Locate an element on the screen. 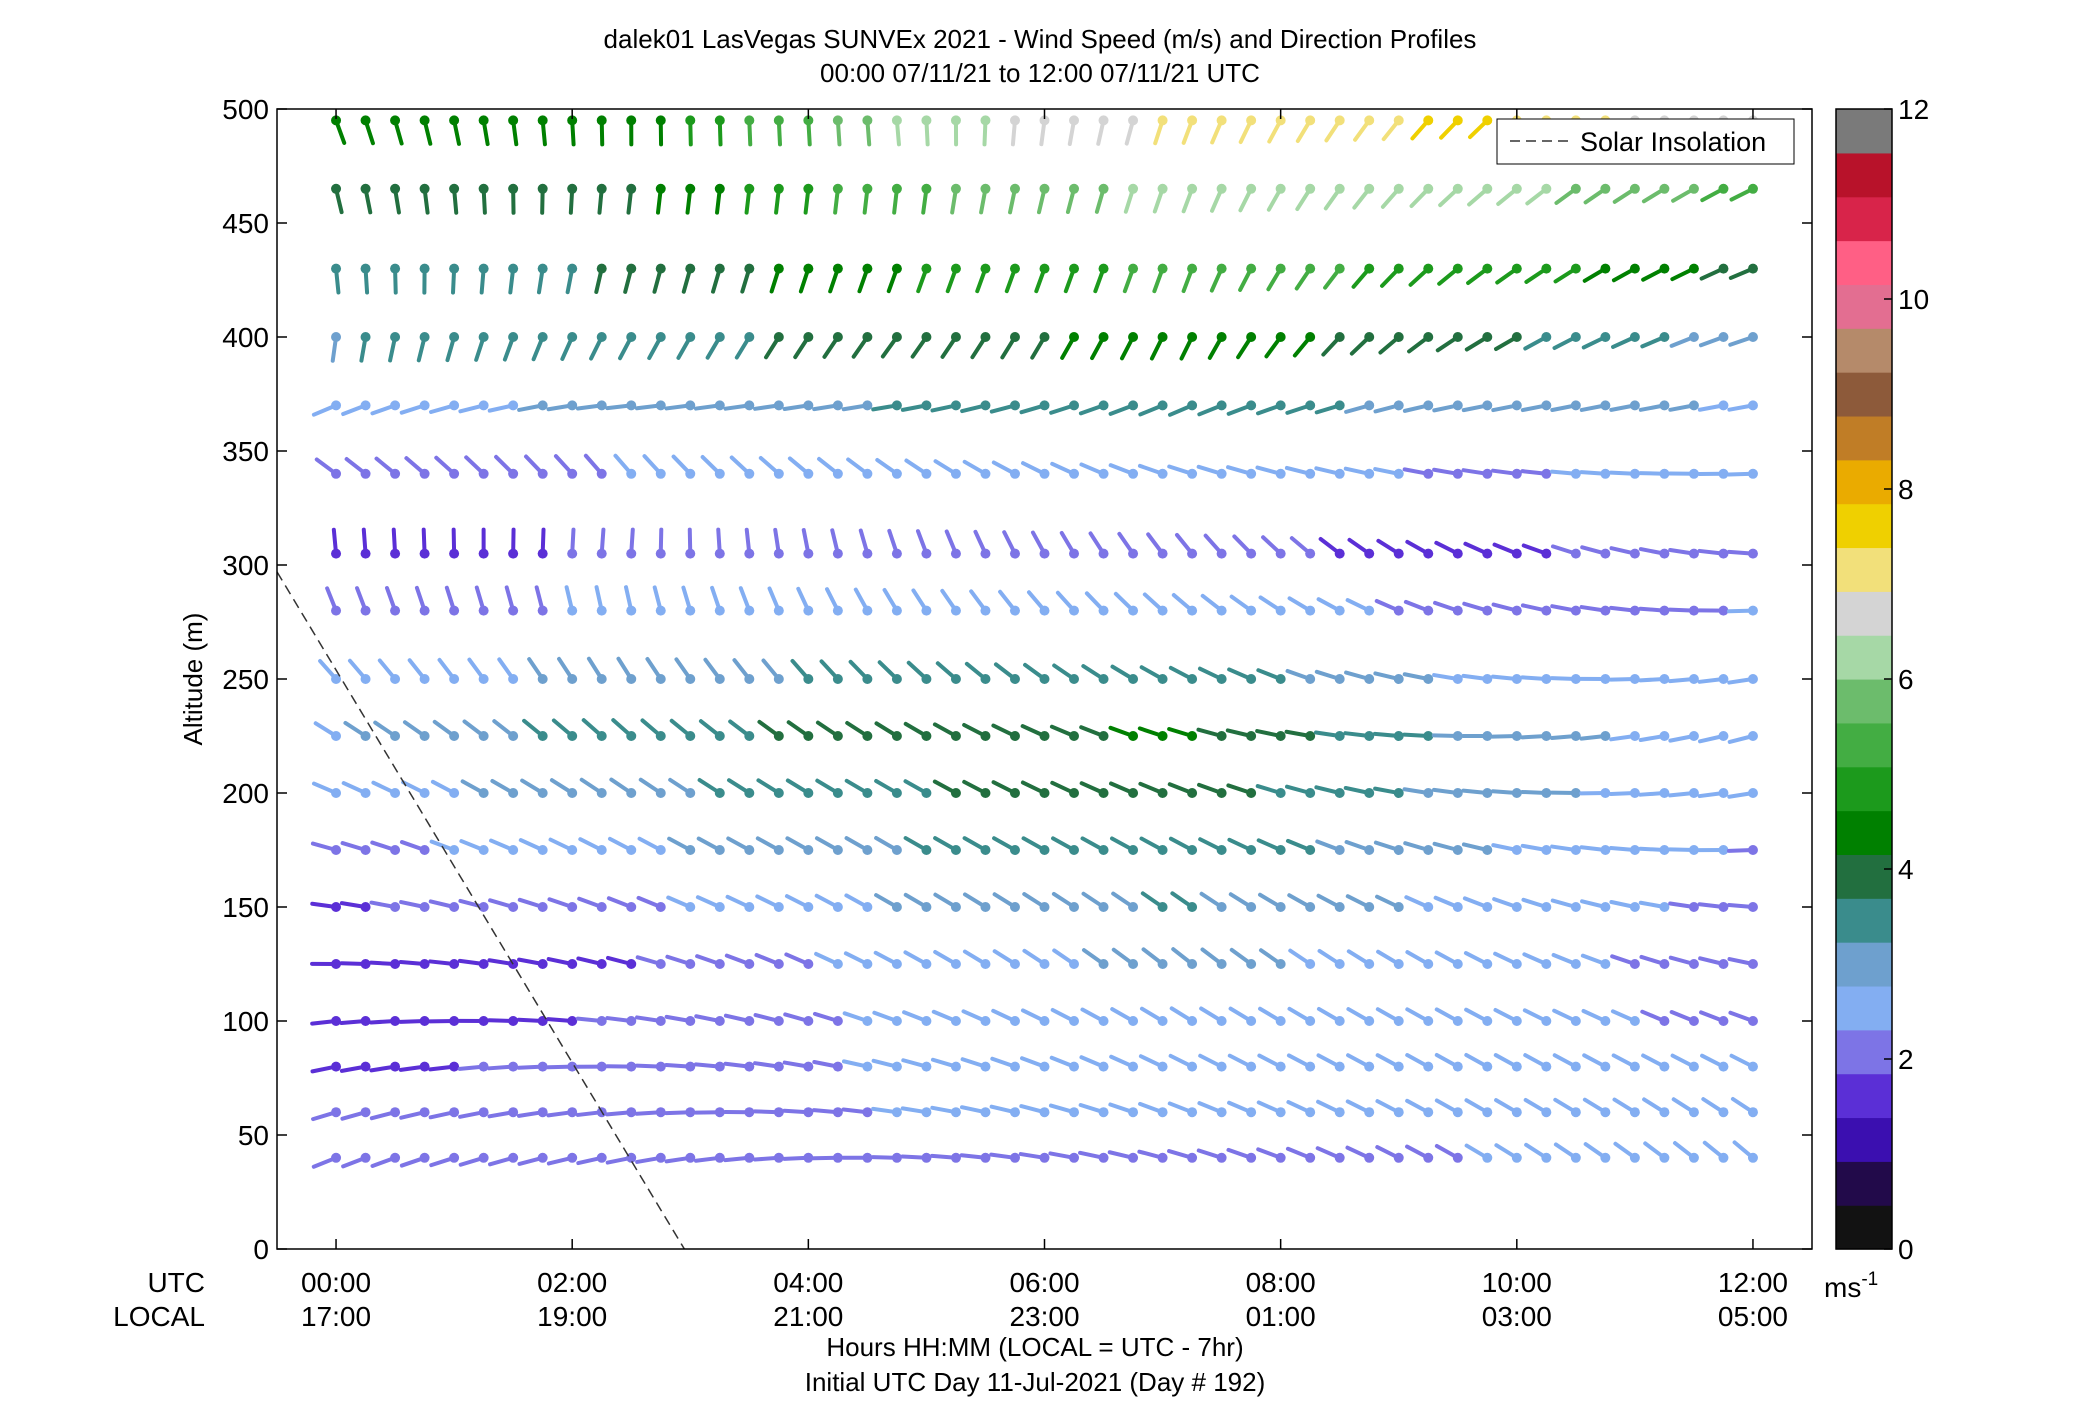 Image resolution: width=2098 pixels, height=1425 pixels. colorbar-band is located at coordinates (1864, 175).